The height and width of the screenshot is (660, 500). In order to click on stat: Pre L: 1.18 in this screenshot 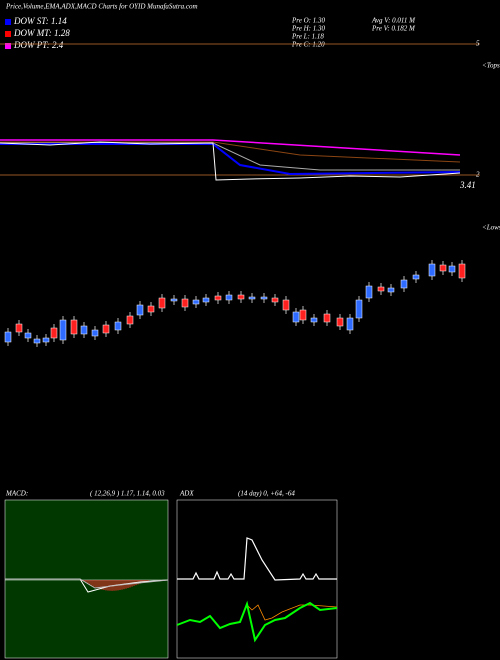, I will do `click(307, 37)`.